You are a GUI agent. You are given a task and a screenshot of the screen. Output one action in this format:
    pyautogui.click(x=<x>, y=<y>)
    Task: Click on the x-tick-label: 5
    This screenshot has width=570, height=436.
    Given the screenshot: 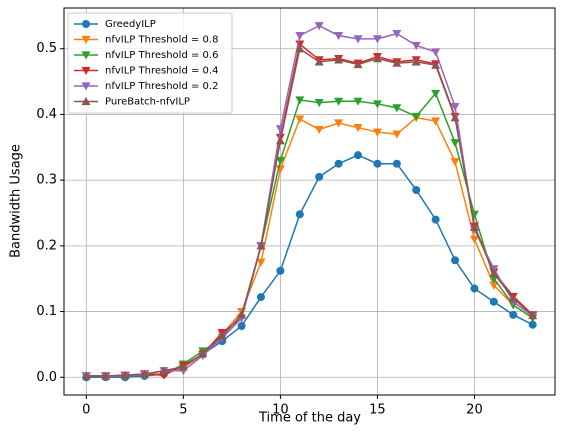 What is the action you would take?
    pyautogui.click(x=183, y=410)
    